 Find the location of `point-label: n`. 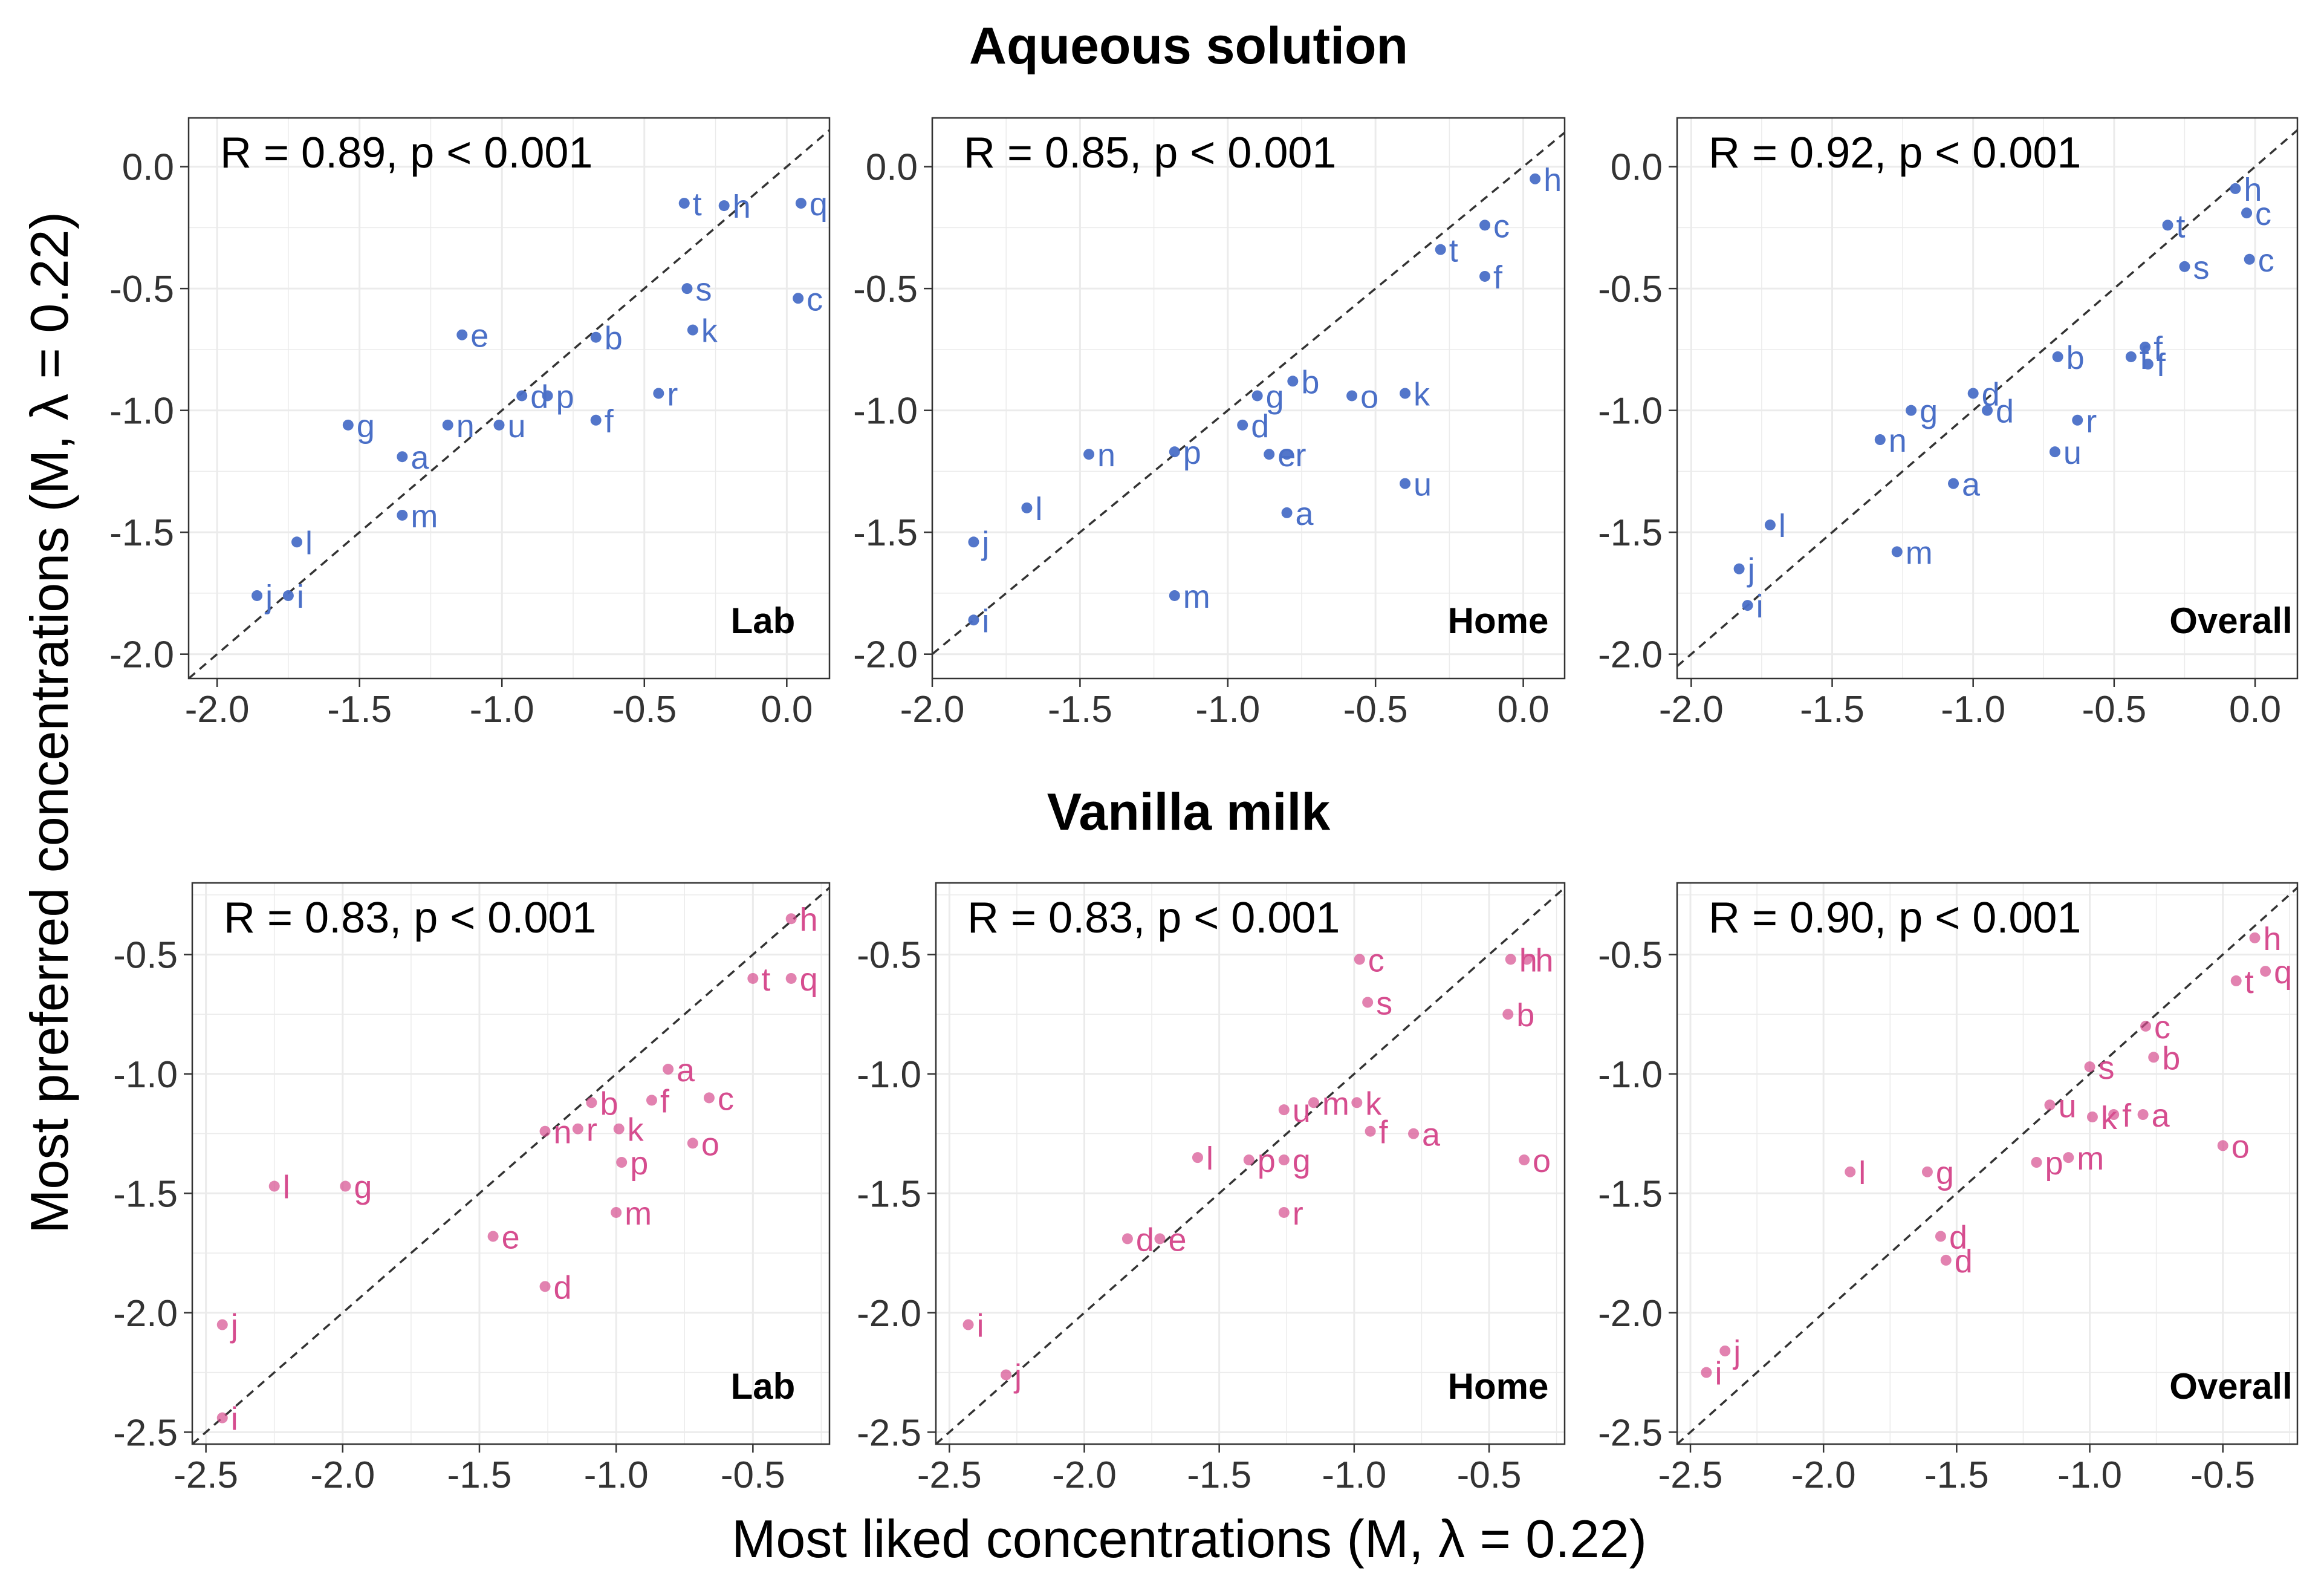

point-label: n is located at coordinates (465, 426).